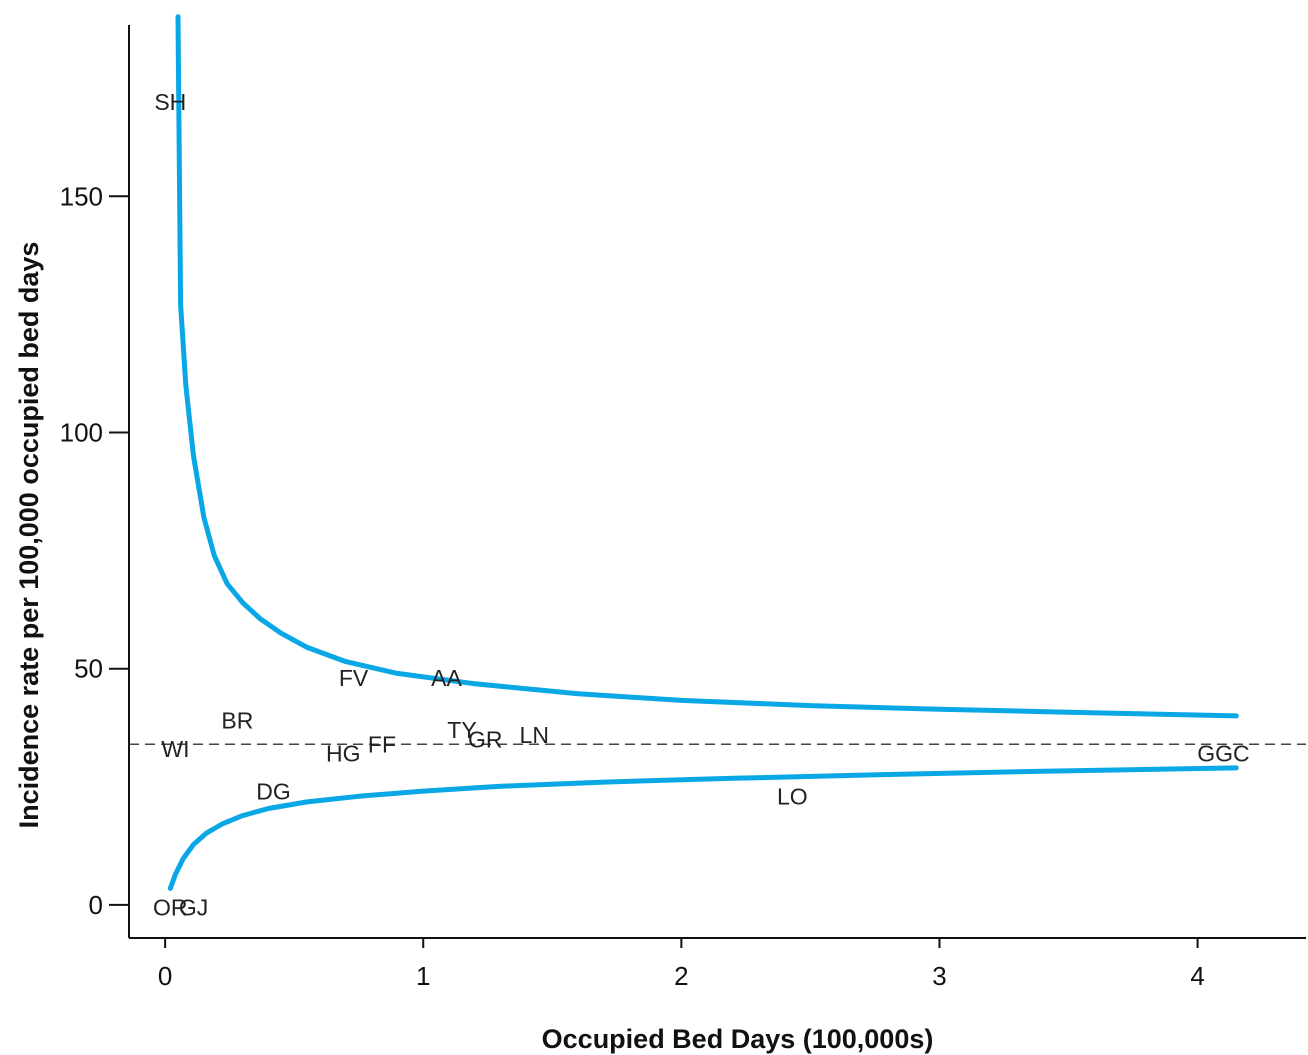  I want to click on point-label-hg: HG, so click(343, 754).